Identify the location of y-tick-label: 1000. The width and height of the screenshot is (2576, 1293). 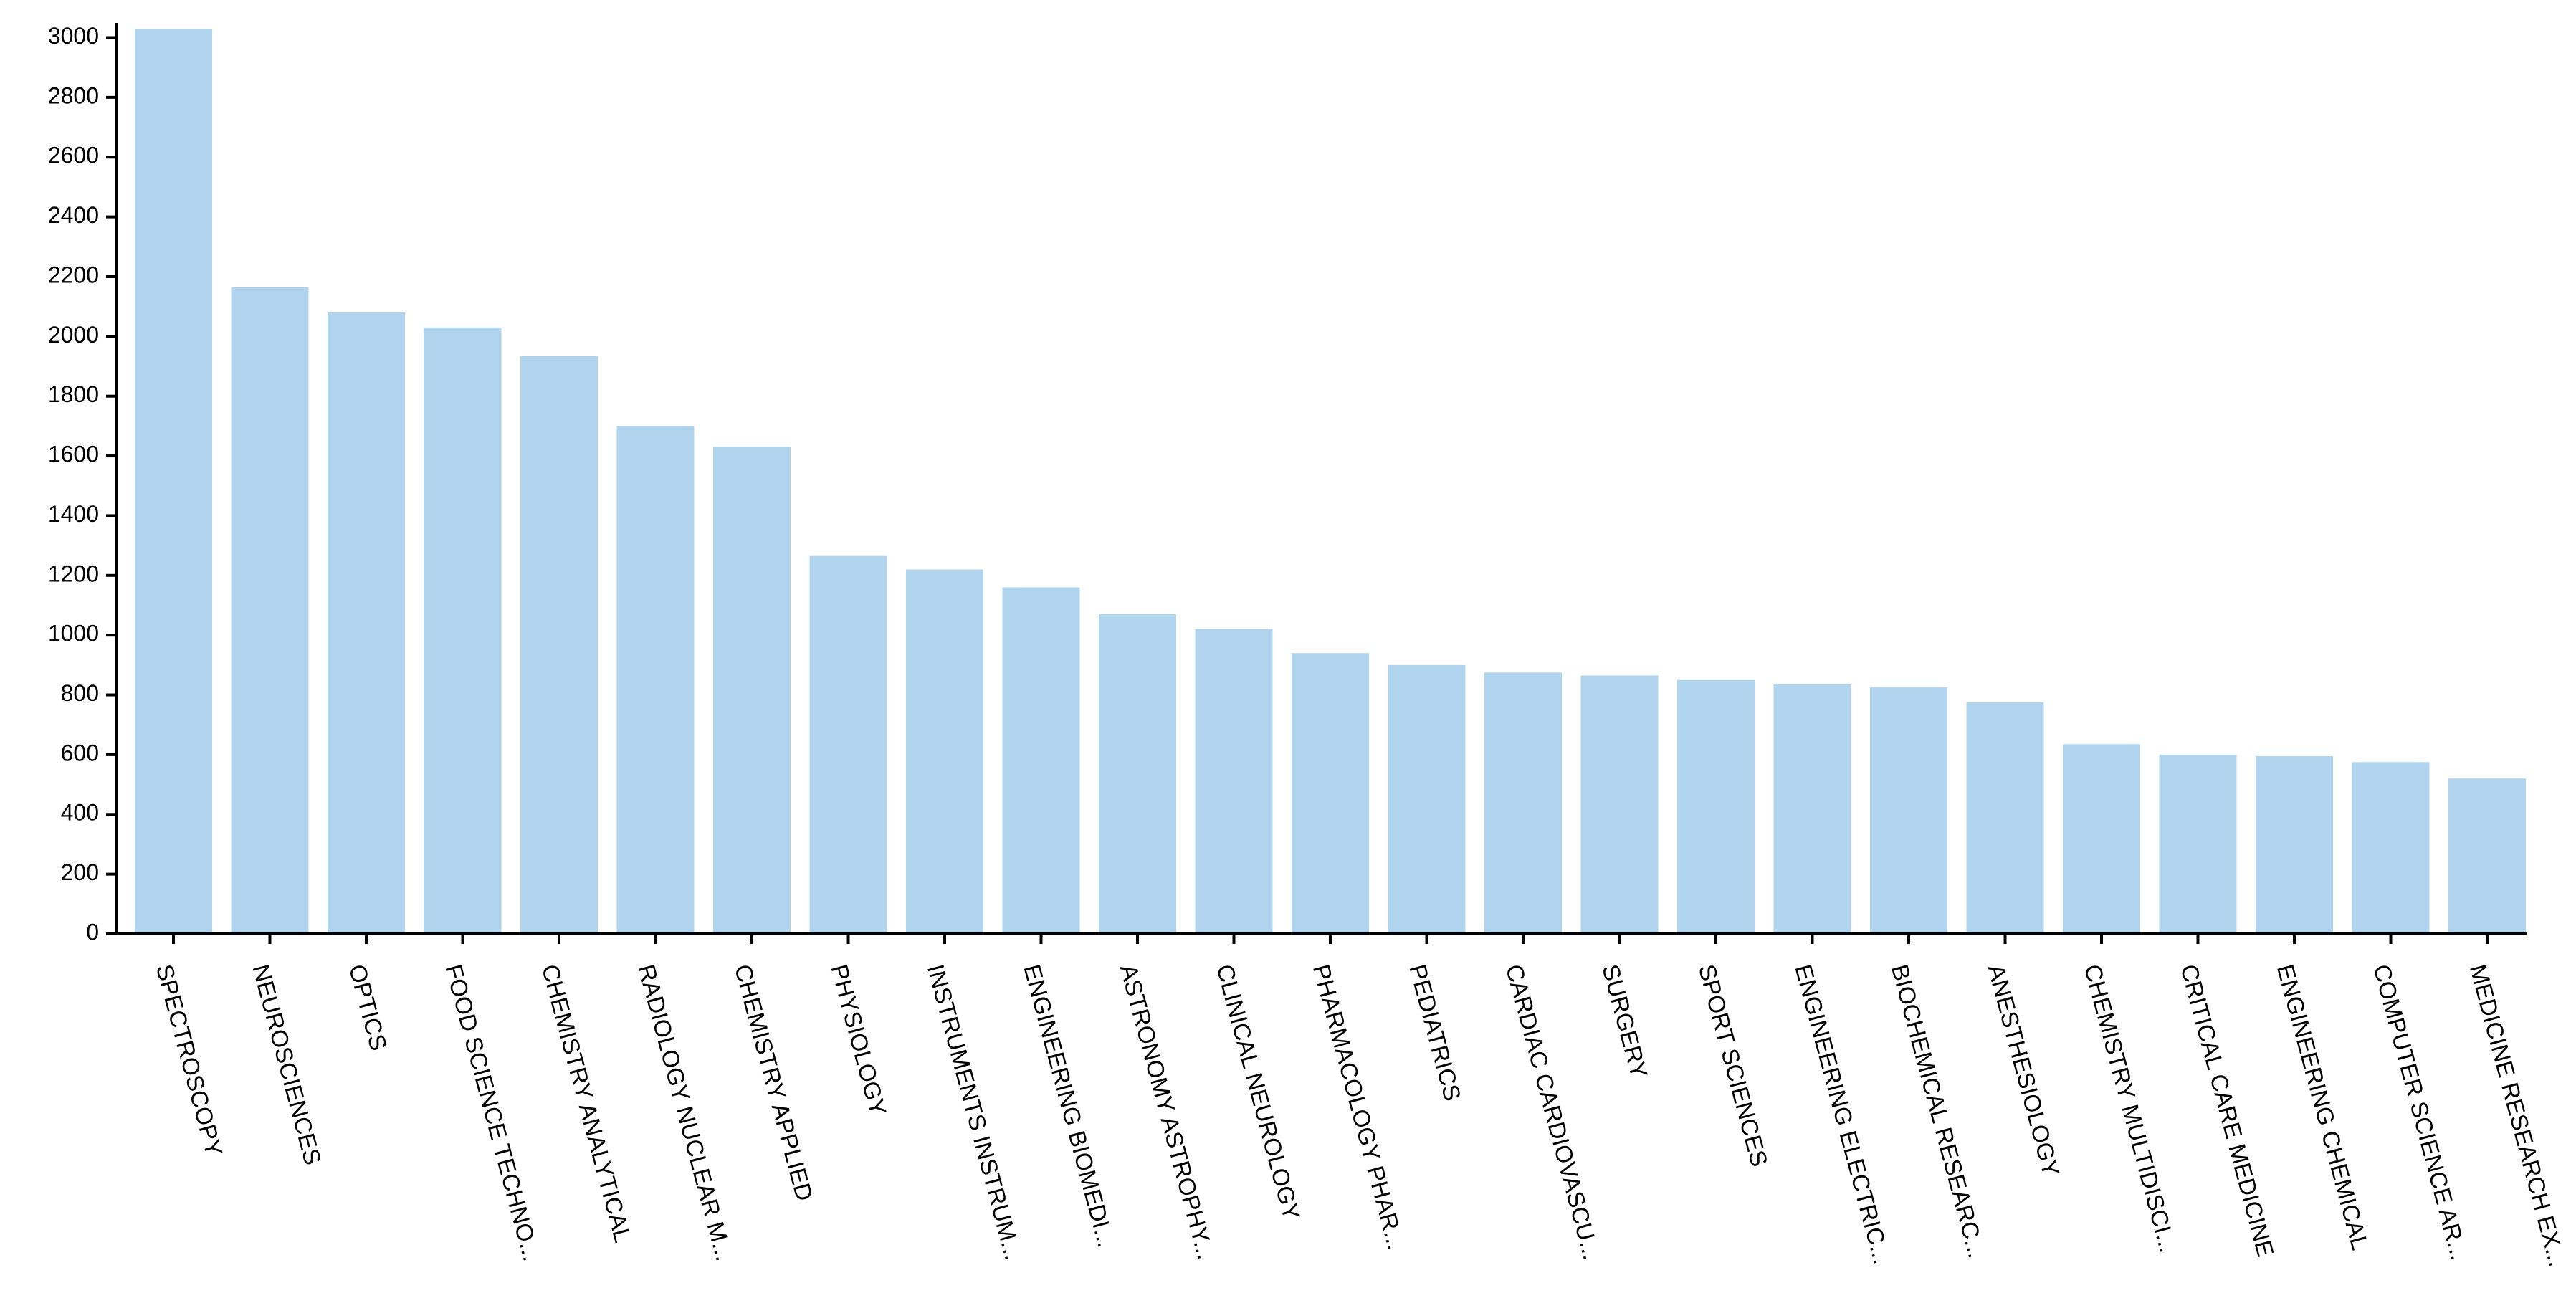
(73, 634).